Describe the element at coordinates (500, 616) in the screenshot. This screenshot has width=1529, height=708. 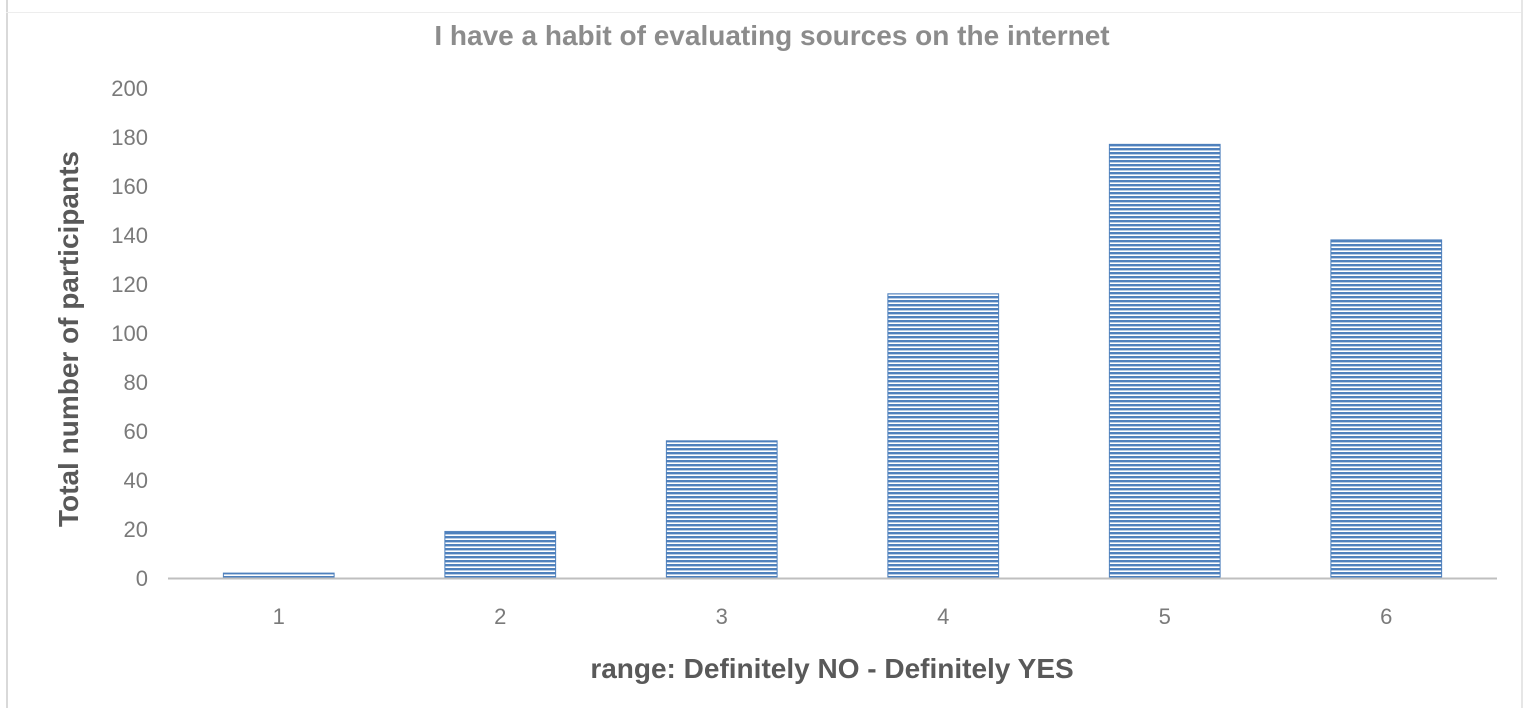
I see `x-tick-label: 2` at that location.